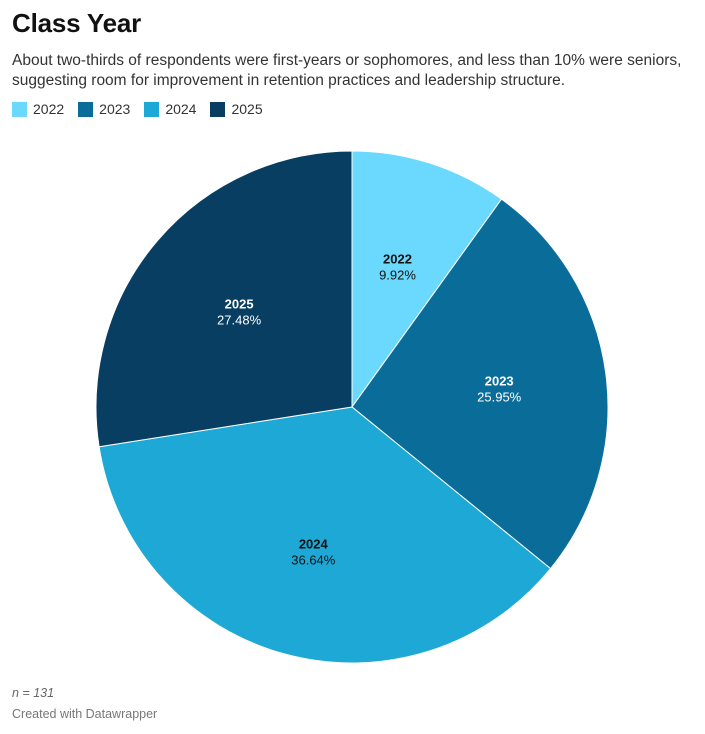 The width and height of the screenshot is (705, 734). Describe the element at coordinates (218, 109) in the screenshot. I see `legend-swatch-2025` at that location.